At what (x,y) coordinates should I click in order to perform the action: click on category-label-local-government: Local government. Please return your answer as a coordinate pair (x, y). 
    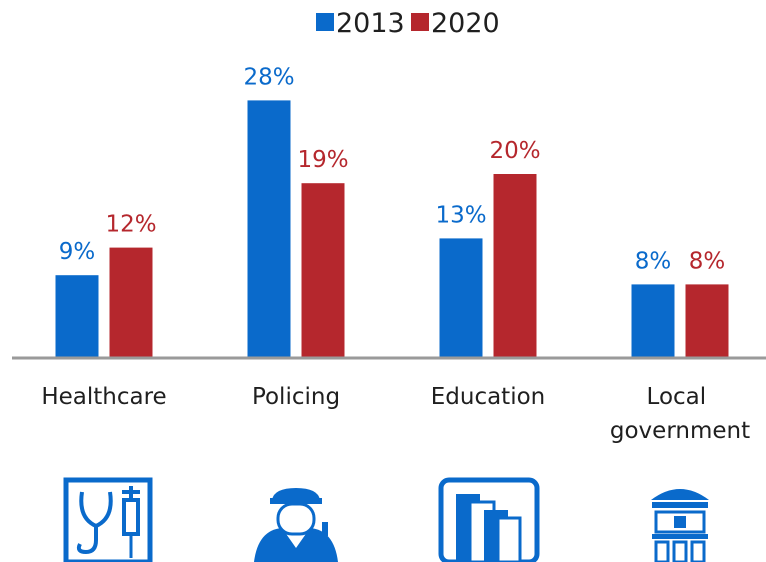
    Looking at the image, I should click on (680, 414).